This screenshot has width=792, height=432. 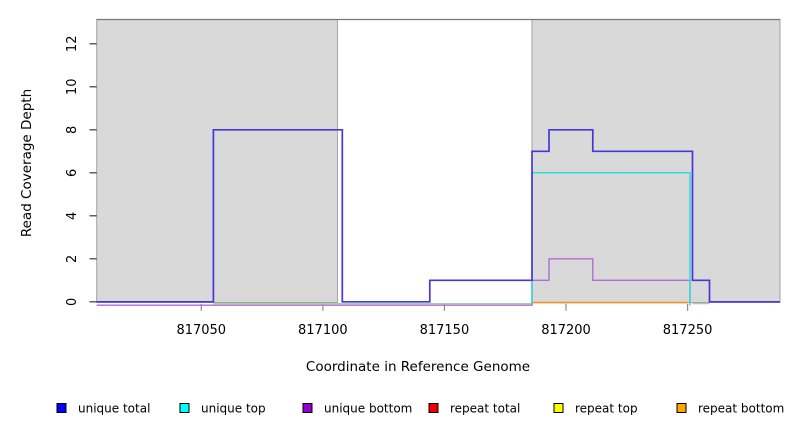 What do you see at coordinates (688, 330) in the screenshot?
I see `x-tick-label: 817250` at bounding box center [688, 330].